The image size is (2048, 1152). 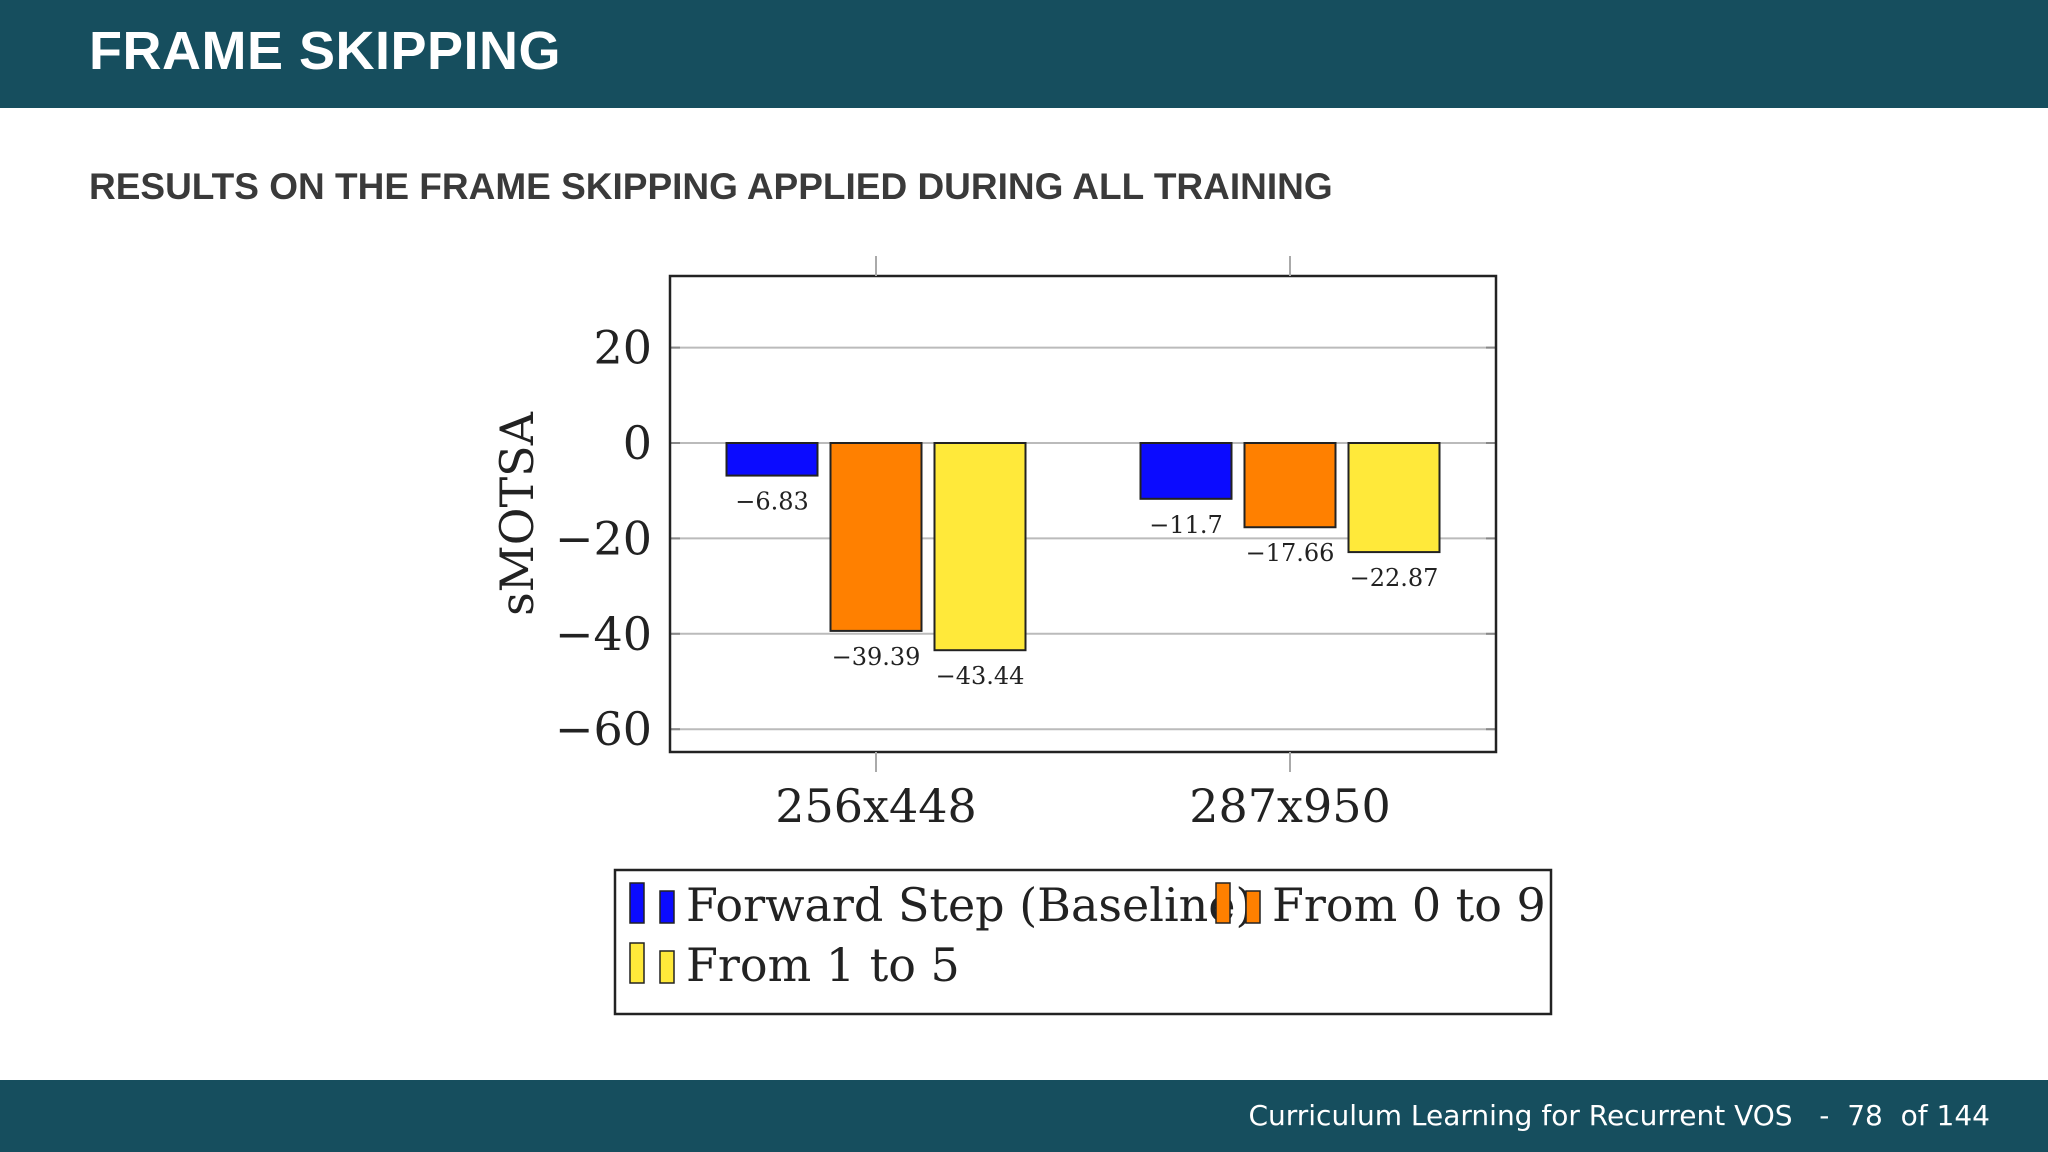 What do you see at coordinates (603, 729) in the screenshot?
I see `y-tick-label: −60` at bounding box center [603, 729].